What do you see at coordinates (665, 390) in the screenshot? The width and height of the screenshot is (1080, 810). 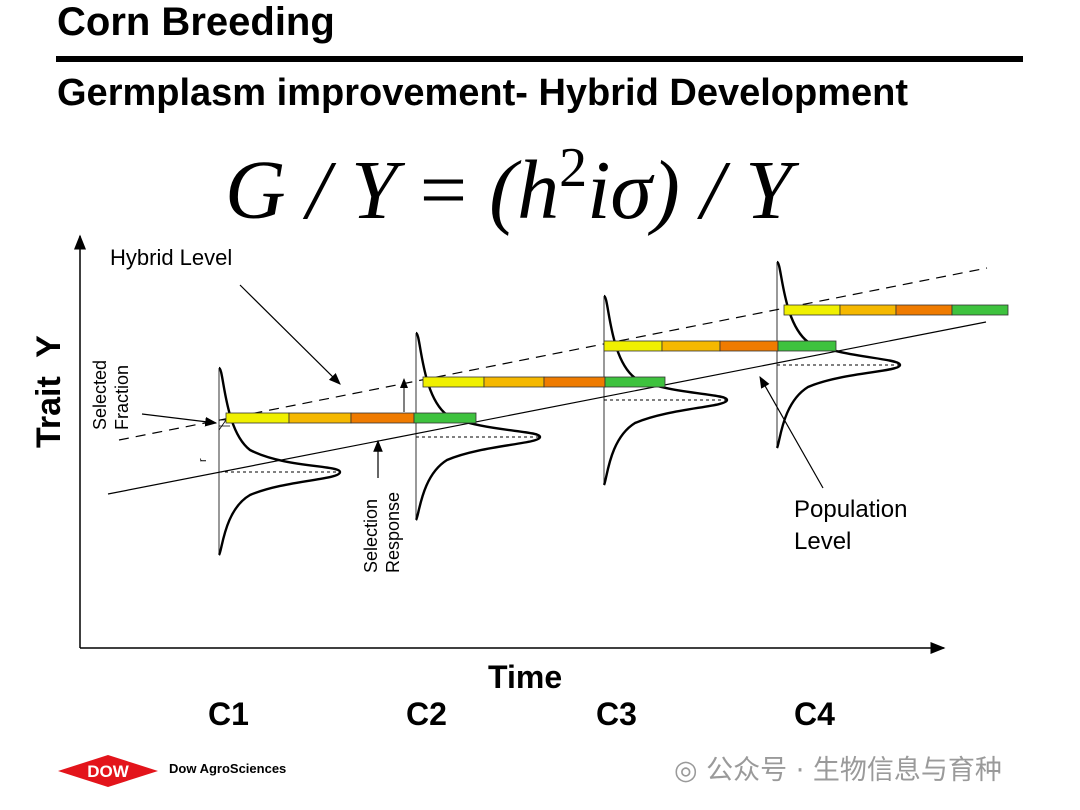 I see `distribution-c3` at bounding box center [665, 390].